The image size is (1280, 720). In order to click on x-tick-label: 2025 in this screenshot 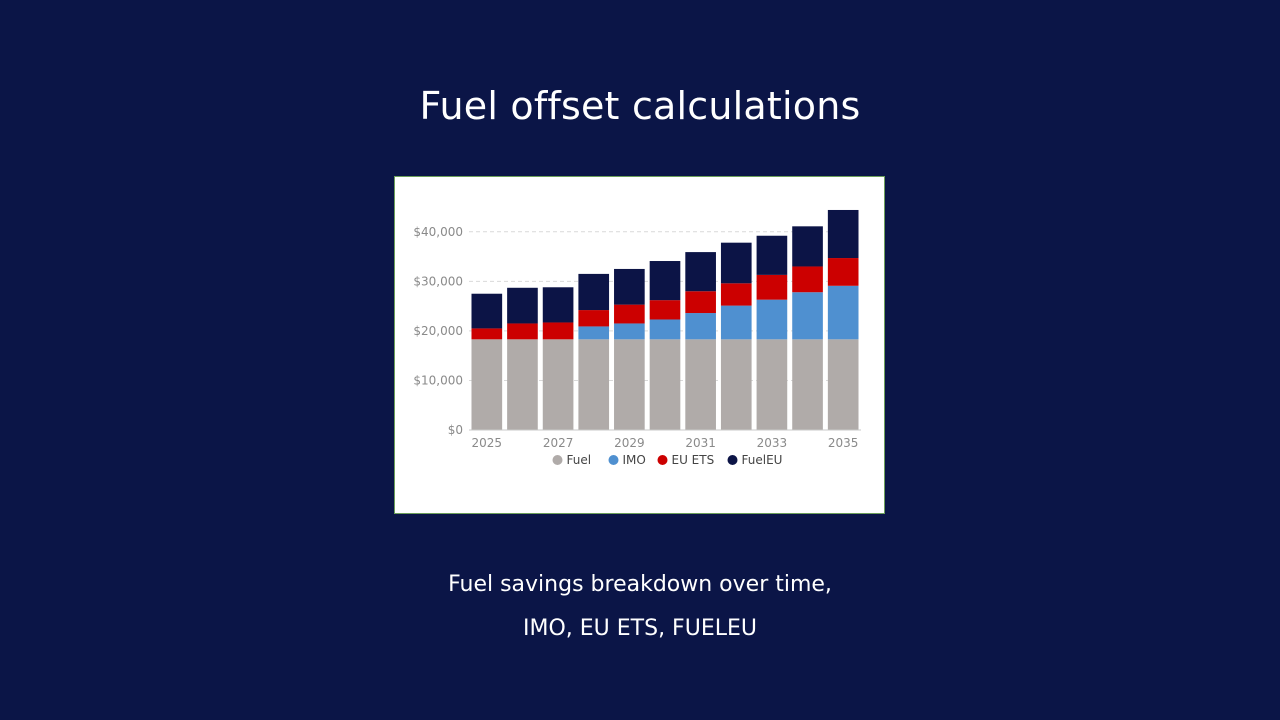, I will do `click(487, 443)`.